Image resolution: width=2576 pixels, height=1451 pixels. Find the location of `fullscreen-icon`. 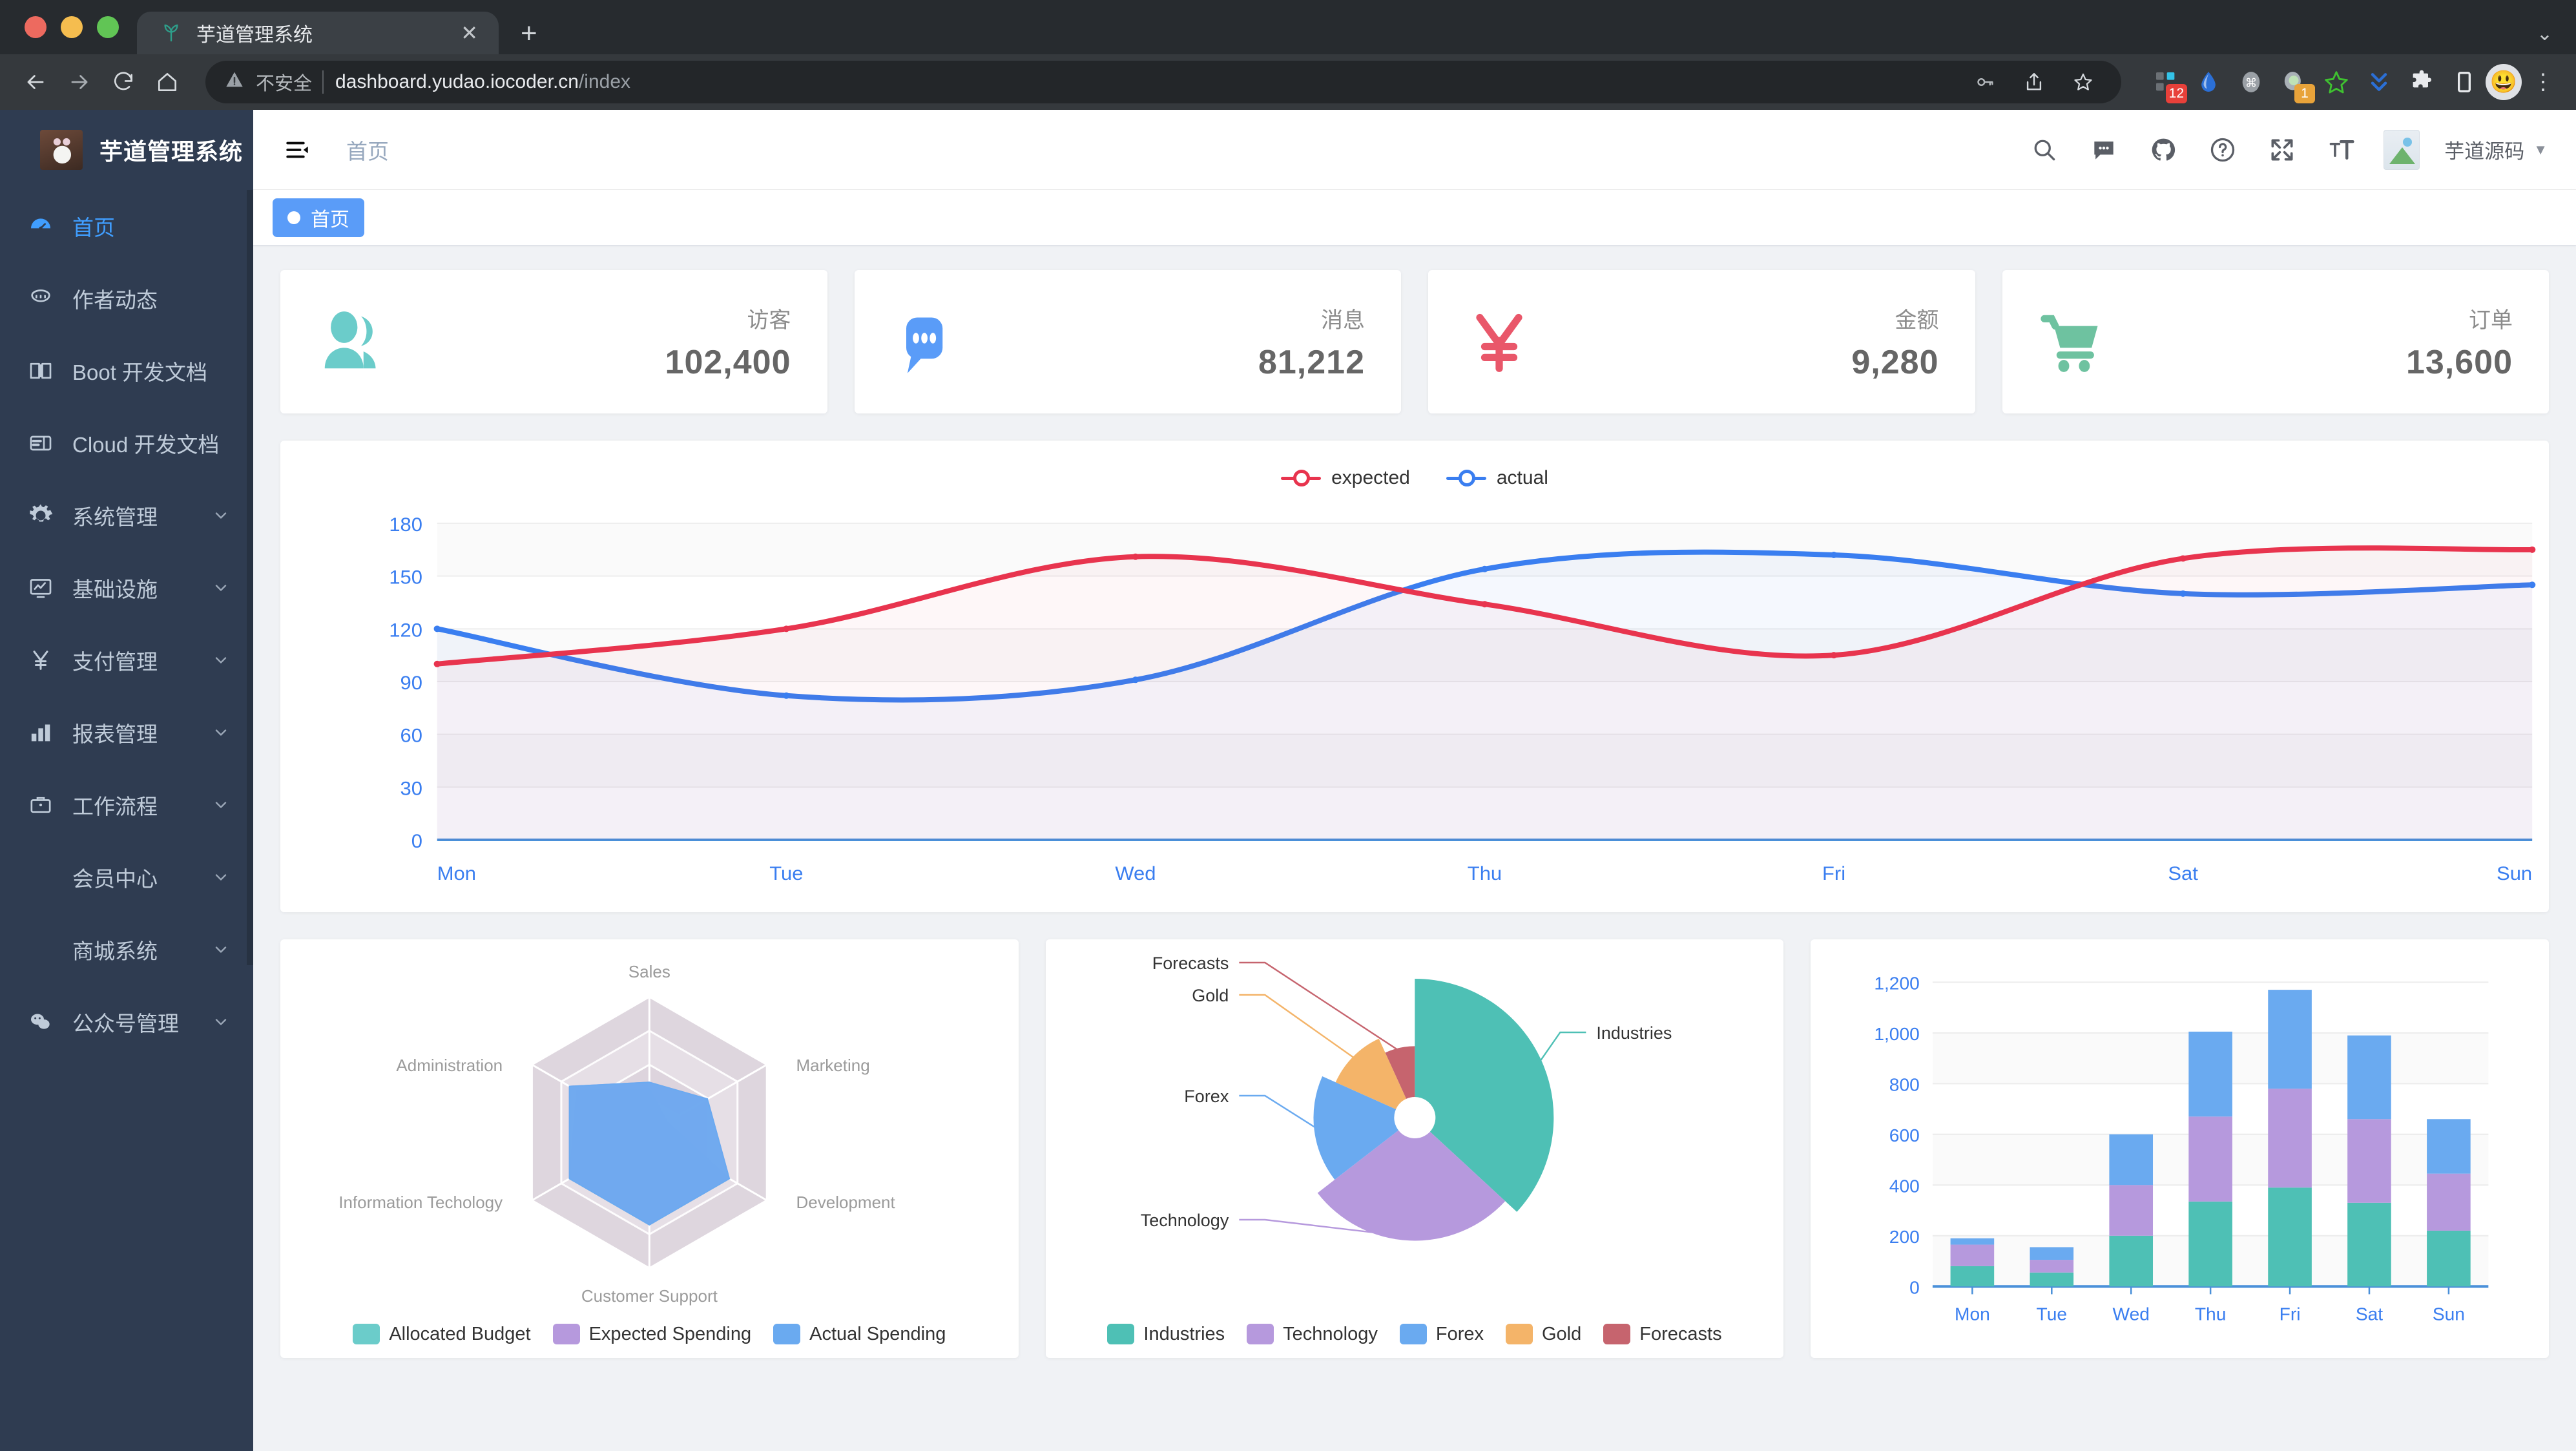

fullscreen-icon is located at coordinates (2282, 149).